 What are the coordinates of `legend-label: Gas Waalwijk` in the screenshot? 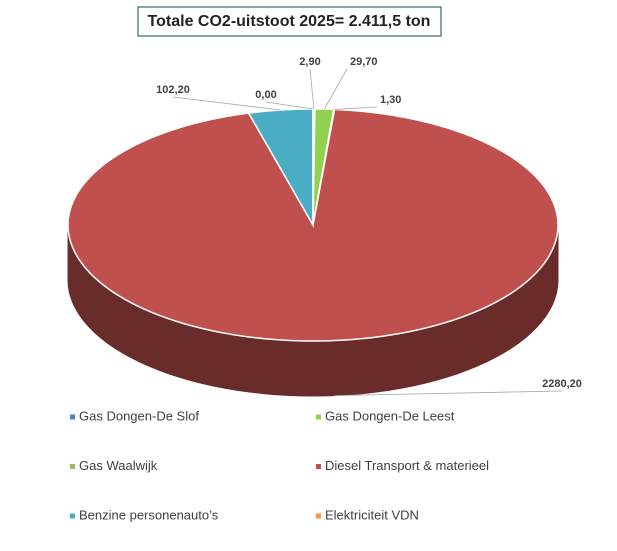 It's located at (118, 465).